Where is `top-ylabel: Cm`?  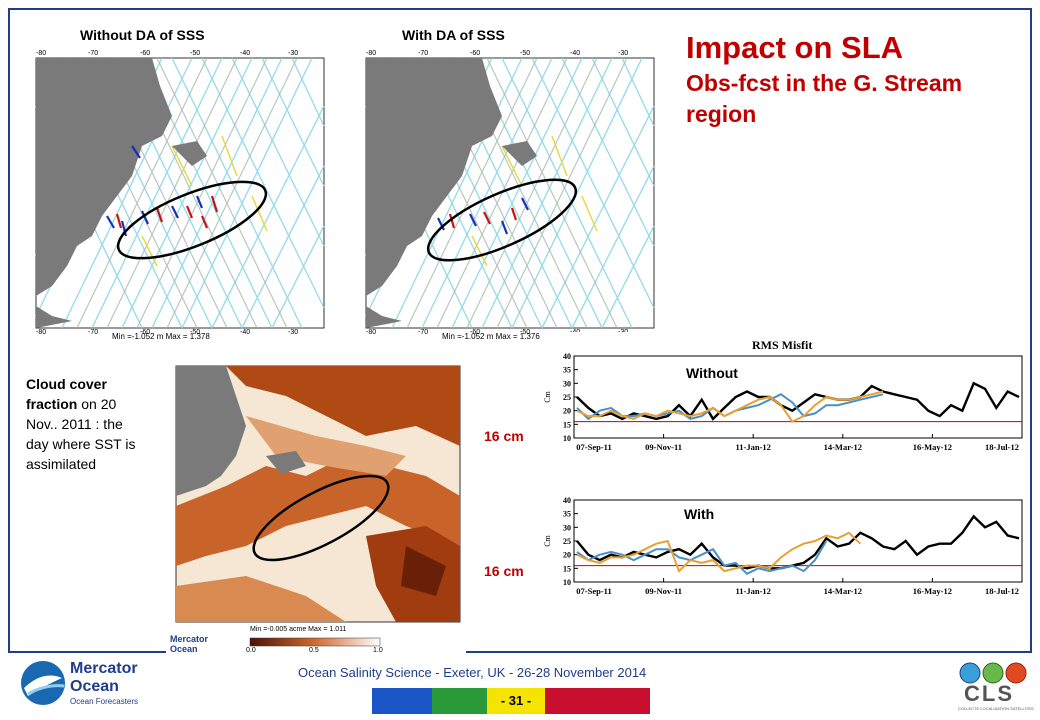
top-ylabel: Cm is located at coordinates (547, 396).